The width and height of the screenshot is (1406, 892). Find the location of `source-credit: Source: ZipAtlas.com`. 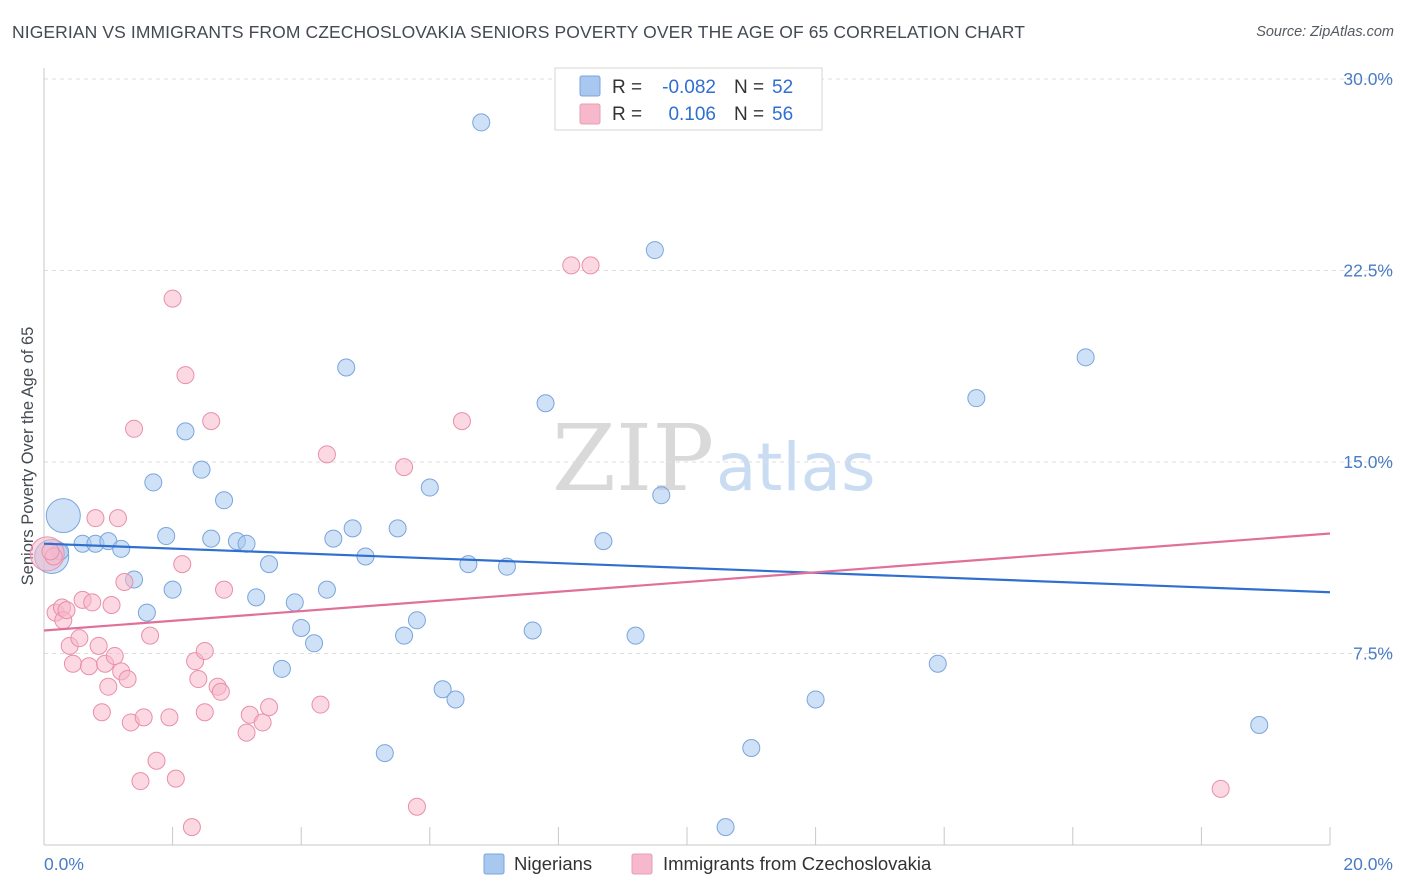

source-credit: Source: ZipAtlas.com is located at coordinates (1325, 32).